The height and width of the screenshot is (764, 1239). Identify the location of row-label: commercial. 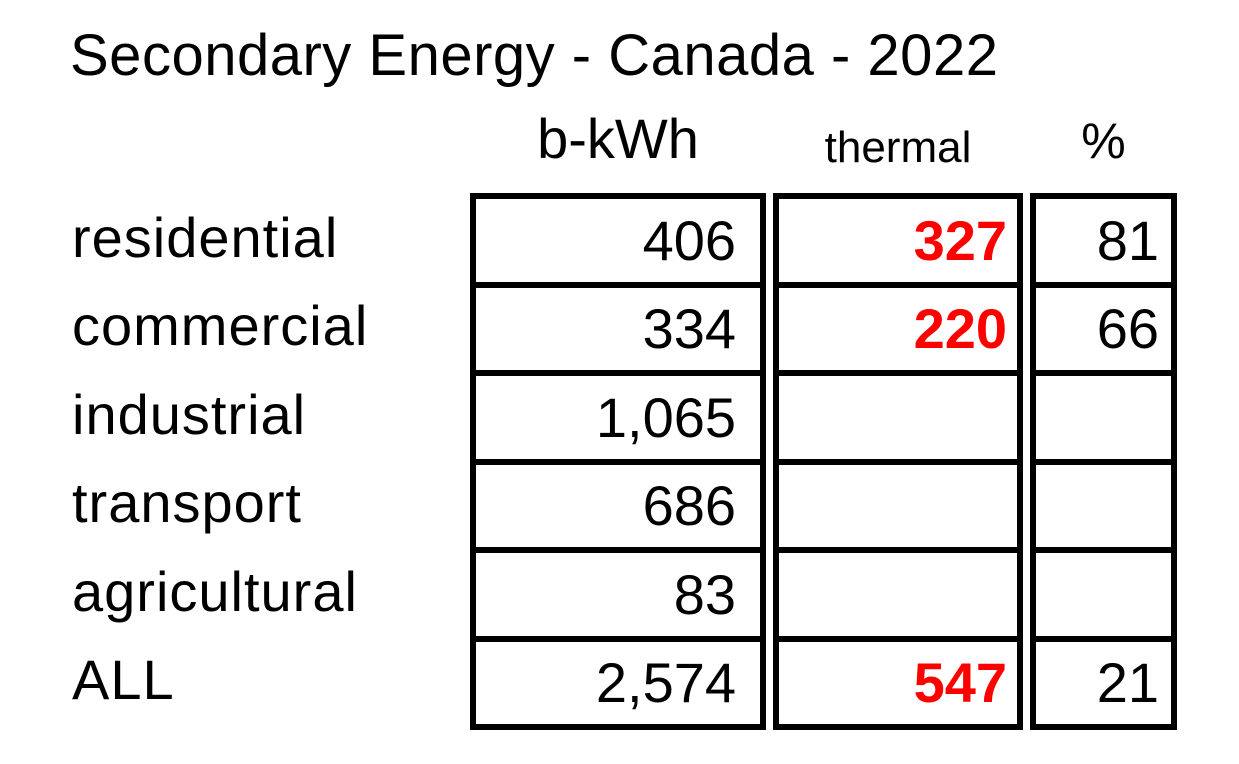
(220, 326).